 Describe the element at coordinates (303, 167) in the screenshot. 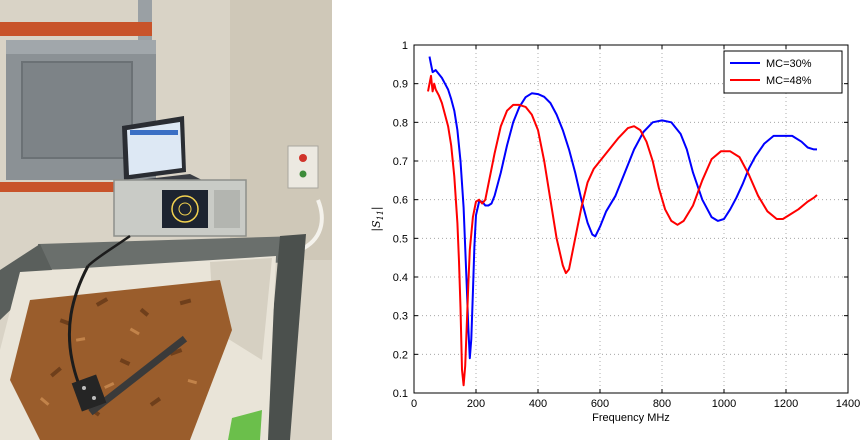

I see `wall-switch-box` at that location.